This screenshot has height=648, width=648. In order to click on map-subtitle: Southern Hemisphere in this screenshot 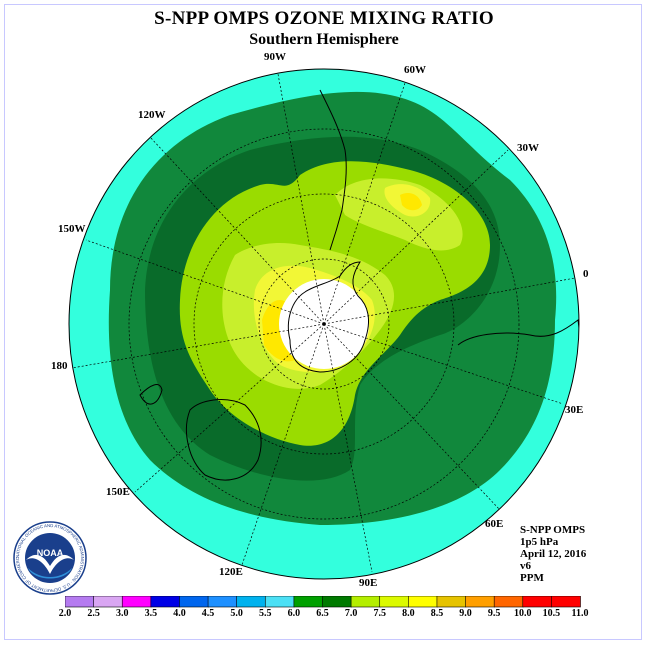, I will do `click(324, 39)`.